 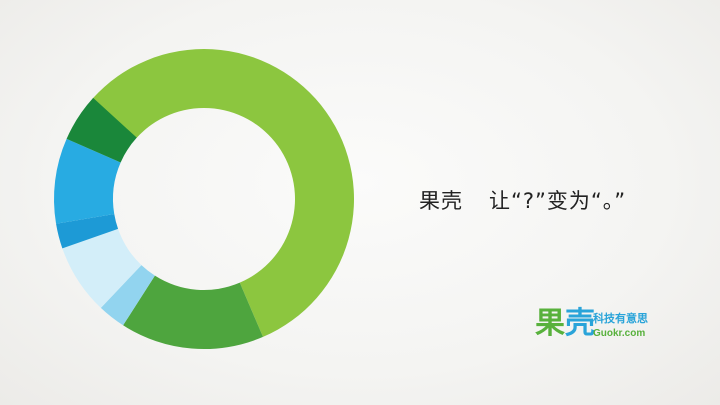 What do you see at coordinates (619, 333) in the screenshot?
I see `logo-url: Guokr.com` at bounding box center [619, 333].